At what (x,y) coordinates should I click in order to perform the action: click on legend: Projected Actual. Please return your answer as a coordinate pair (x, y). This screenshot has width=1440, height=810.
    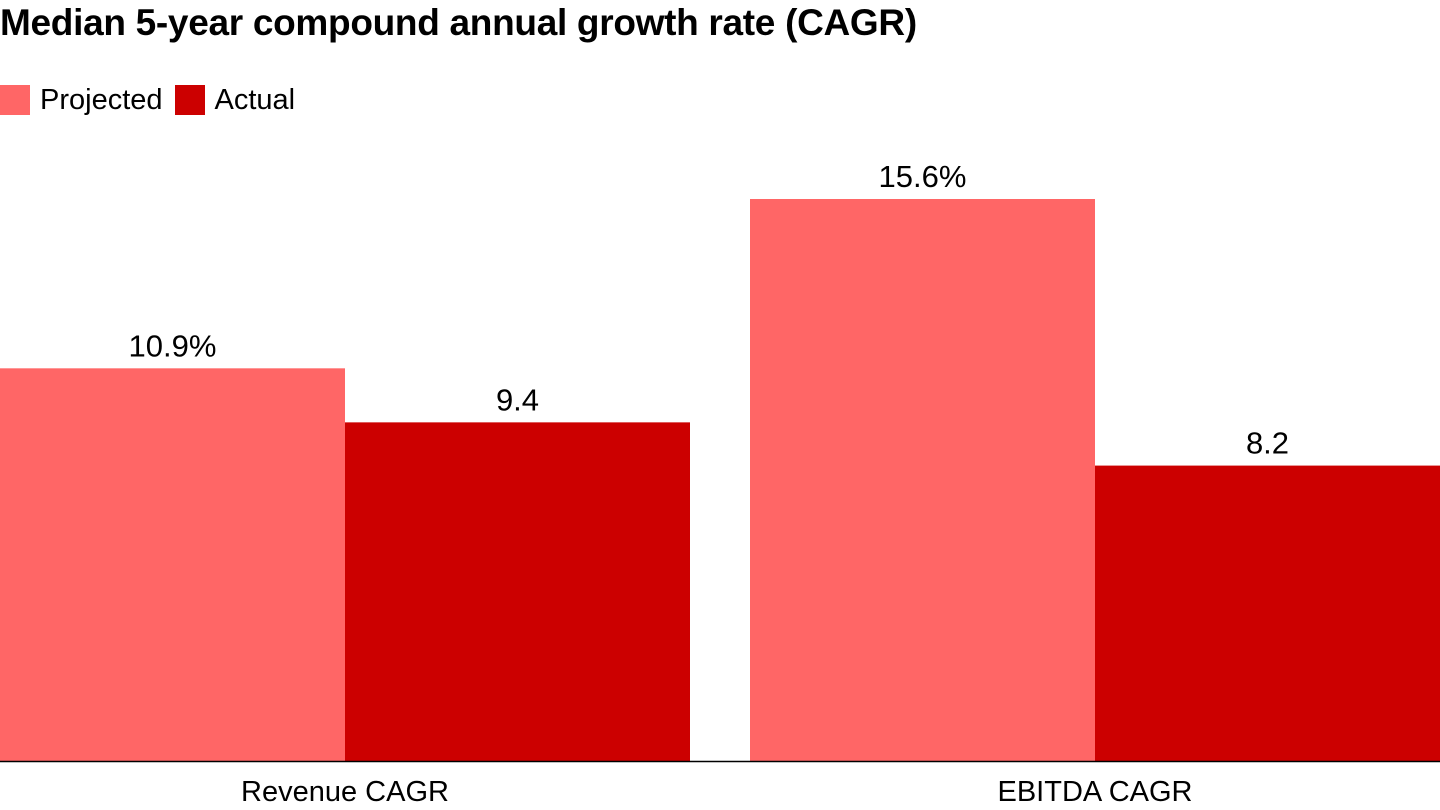
    Looking at the image, I should click on (153, 100).